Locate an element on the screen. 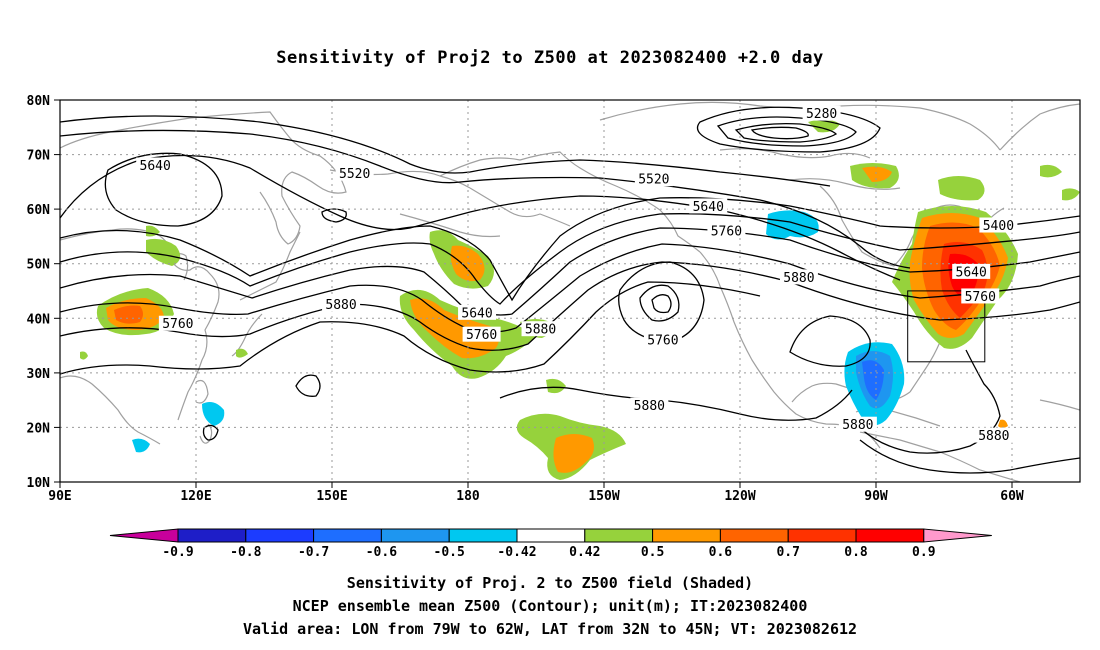 Image resolution: width=1100 pixels, height=650 pixels. contour-label-text: 5400 is located at coordinates (998, 226).